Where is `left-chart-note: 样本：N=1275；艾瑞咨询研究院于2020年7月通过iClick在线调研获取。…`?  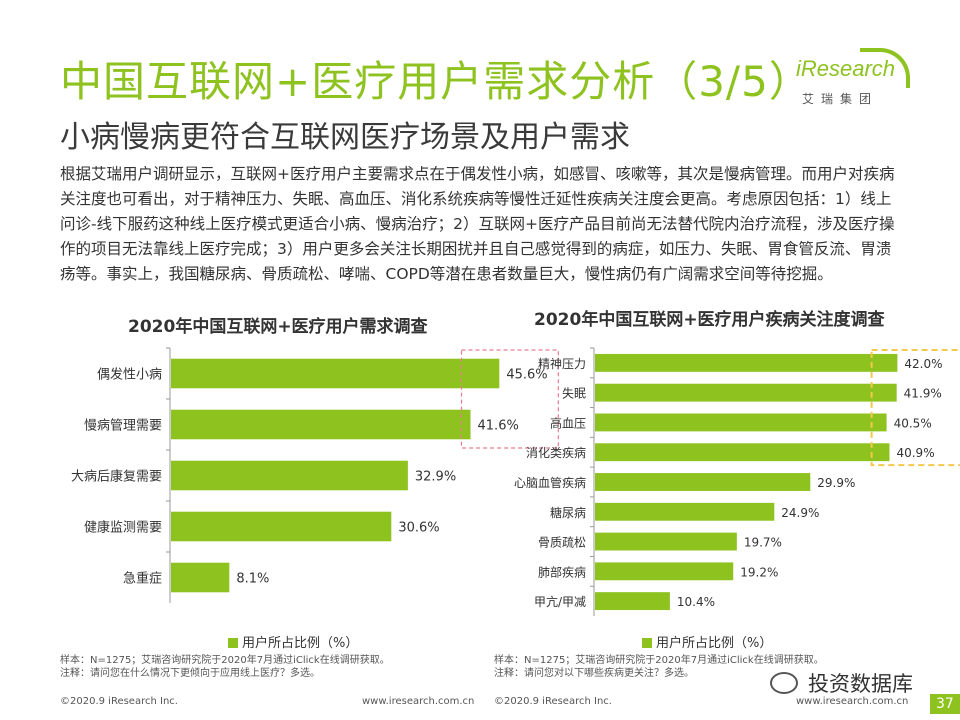
left-chart-note: 样本：N=1275；艾瑞咨询研究院于2020年7月通过iClick在线调研获取。… is located at coordinates (225, 667).